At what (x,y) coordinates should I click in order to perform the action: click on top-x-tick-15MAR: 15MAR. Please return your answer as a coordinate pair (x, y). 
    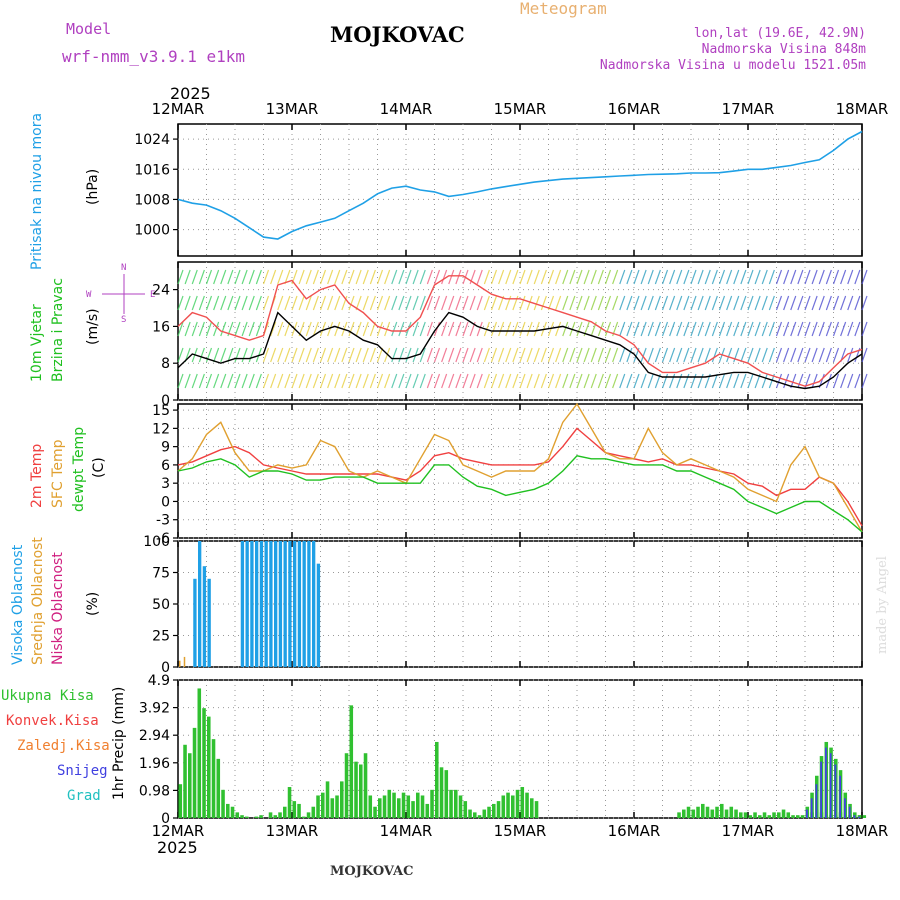
    Looking at the image, I should click on (520, 109).